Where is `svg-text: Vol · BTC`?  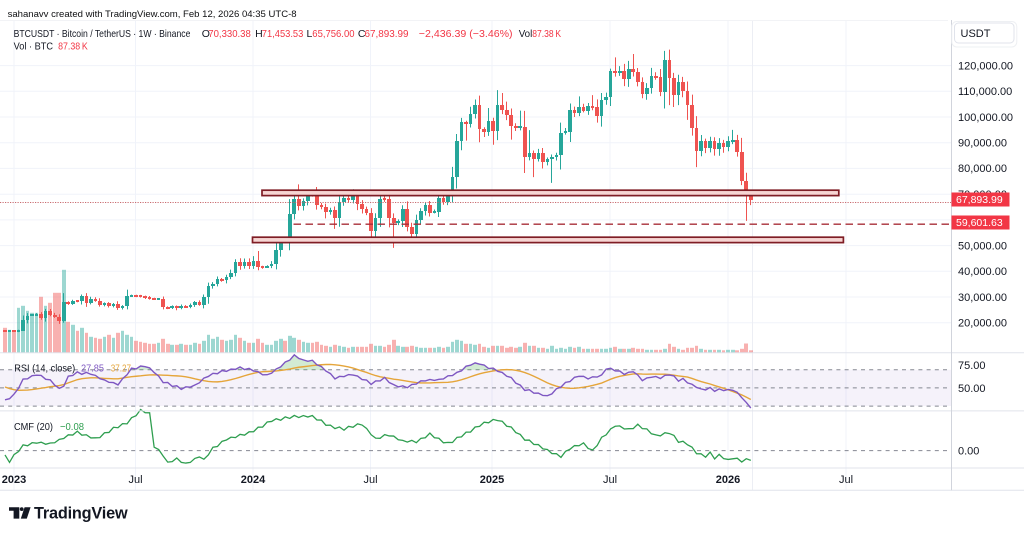 svg-text: Vol · BTC is located at coordinates (34, 46).